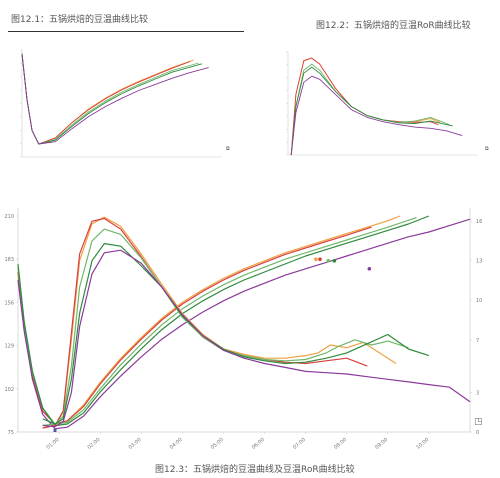 This screenshot has width=500, height=478. Describe the element at coordinates (228, 149) in the screenshot. I see `corner-icon-fig1: ⧉` at that location.